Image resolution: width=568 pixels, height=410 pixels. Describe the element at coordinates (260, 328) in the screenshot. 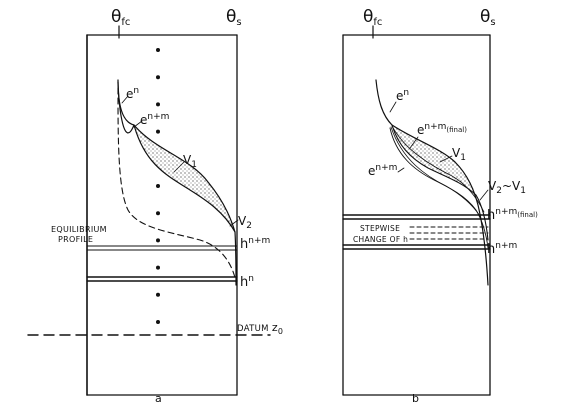

I see `panel-a-datum-label: DATUM z0` at that location.